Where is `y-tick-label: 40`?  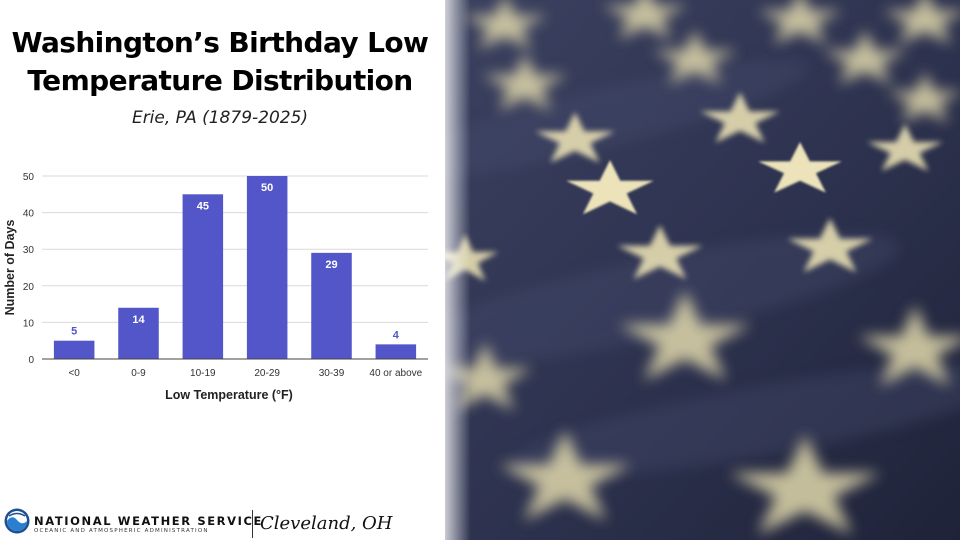
y-tick-label: 40 is located at coordinates (29, 214).